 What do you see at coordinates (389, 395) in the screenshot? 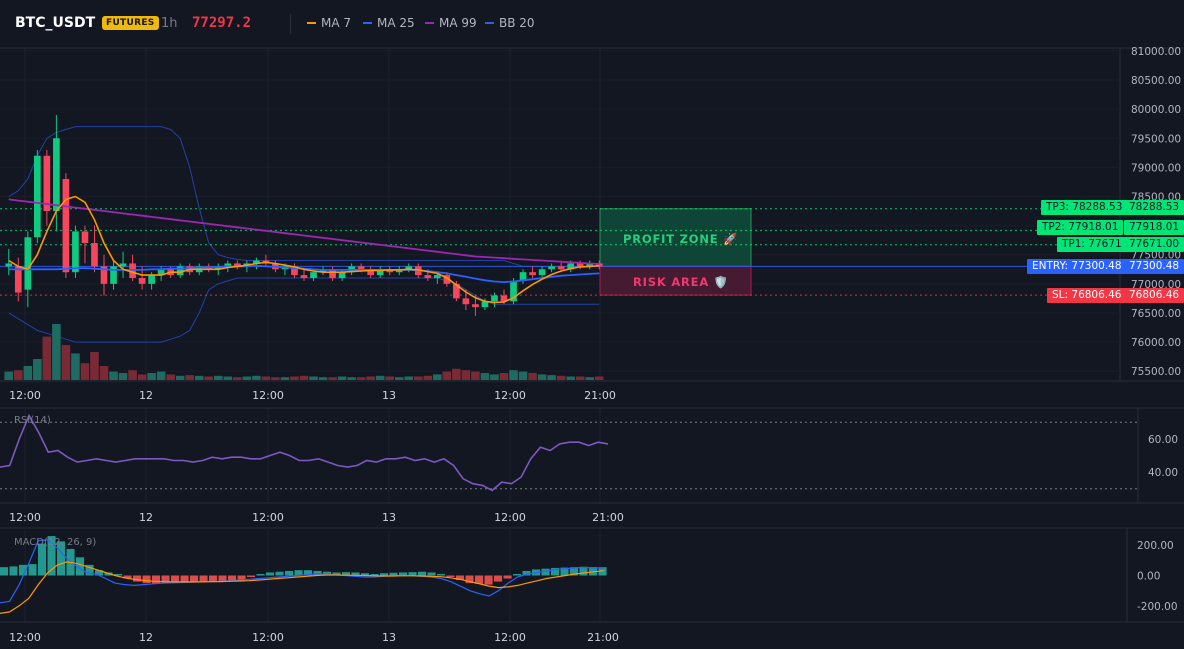
I see `time-tick-main: 13` at bounding box center [389, 395].